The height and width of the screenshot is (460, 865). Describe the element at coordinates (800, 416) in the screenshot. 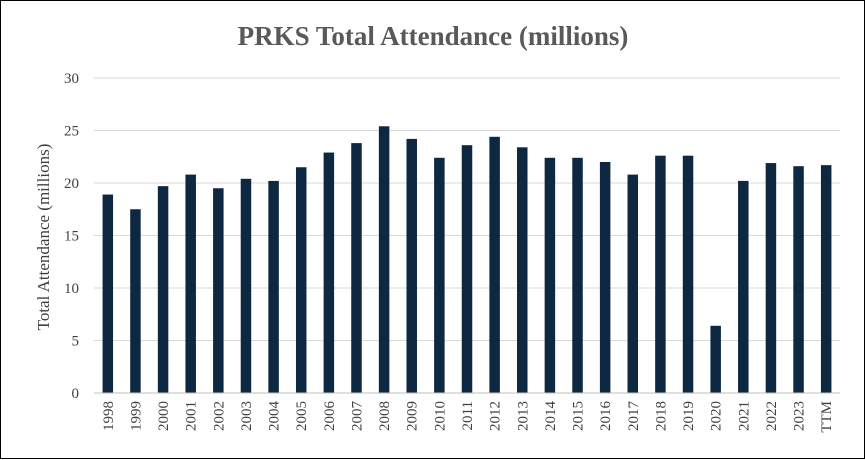

I see `x-tick-label: 2023` at that location.